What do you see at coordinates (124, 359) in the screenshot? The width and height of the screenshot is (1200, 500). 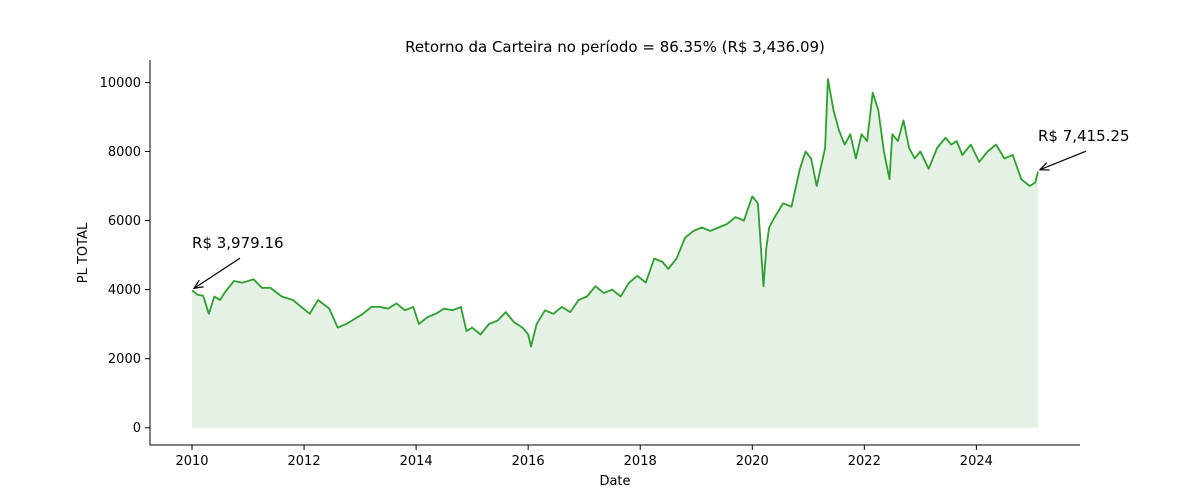 I see `y-tick-label: 2000` at bounding box center [124, 359].